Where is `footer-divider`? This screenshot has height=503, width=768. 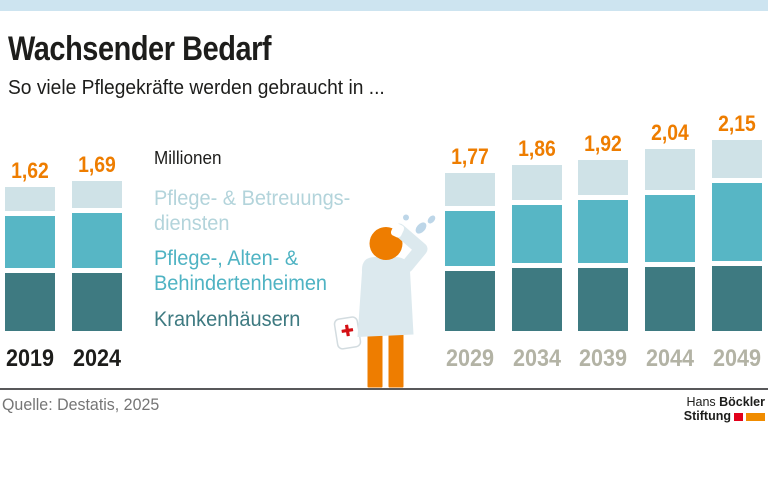
footer-divider is located at coordinates (384, 389).